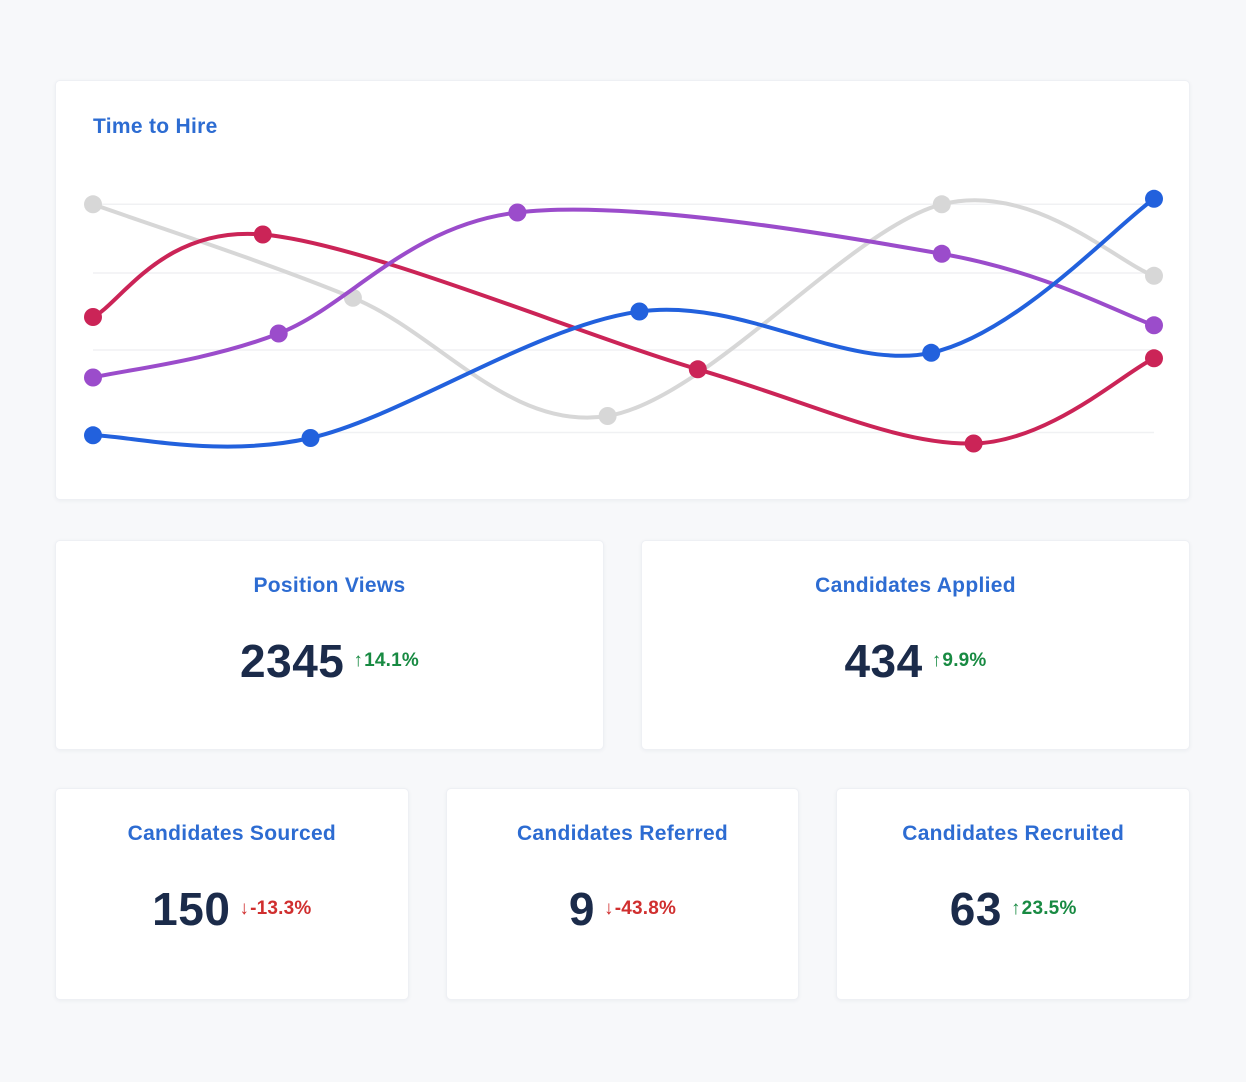 This screenshot has height=1082, width=1246. Describe the element at coordinates (1049, 908) in the screenshot. I see `metric-delta-value: 23.5%` at that location.